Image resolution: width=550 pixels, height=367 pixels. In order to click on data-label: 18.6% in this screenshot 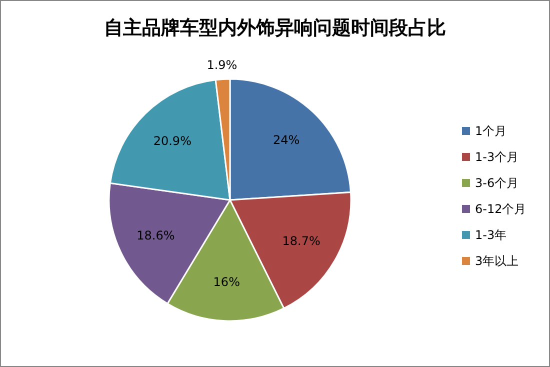, I will do `click(155, 235)`.